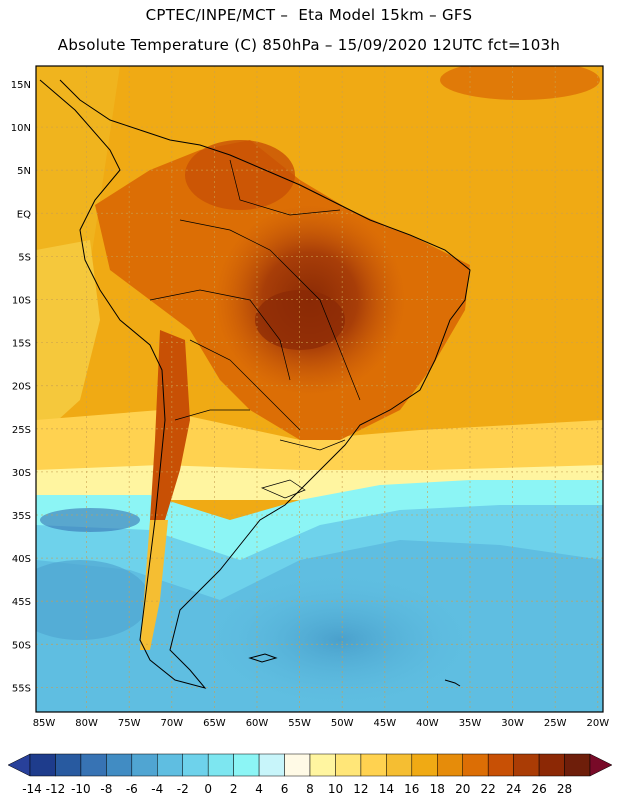 Image resolution: width=618 pixels, height=800 pixels. What do you see at coordinates (299, 723) in the screenshot?
I see `lon-label-55W: 55W` at bounding box center [299, 723].